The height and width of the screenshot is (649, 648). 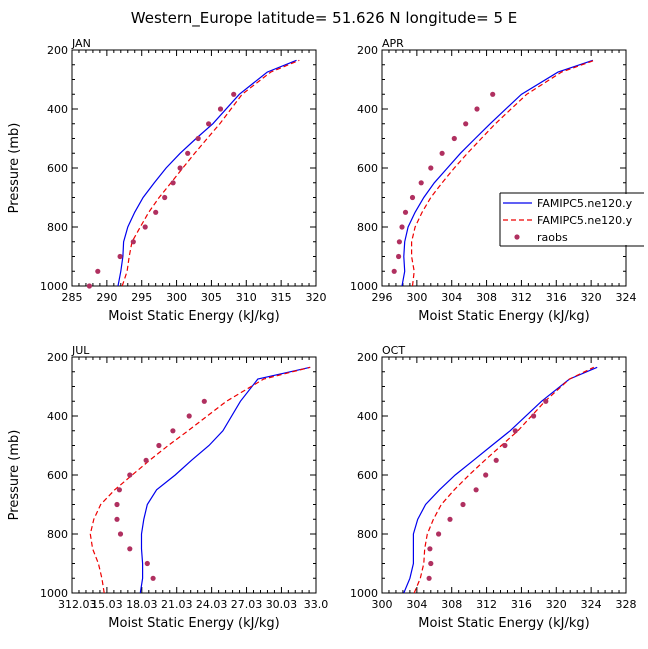 What do you see at coordinates (393, 350) in the screenshot?
I see `panel-title: OCT` at bounding box center [393, 350].